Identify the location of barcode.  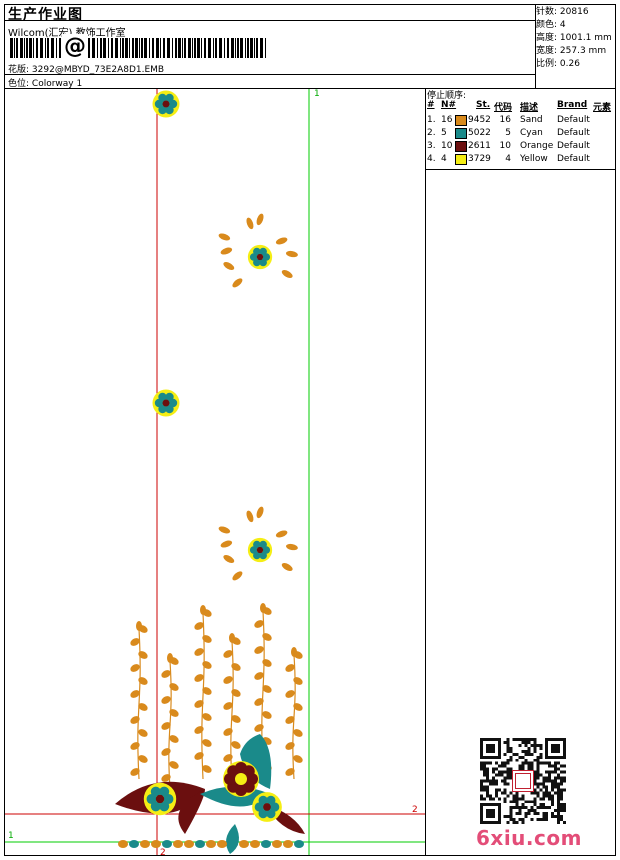
(138, 48).